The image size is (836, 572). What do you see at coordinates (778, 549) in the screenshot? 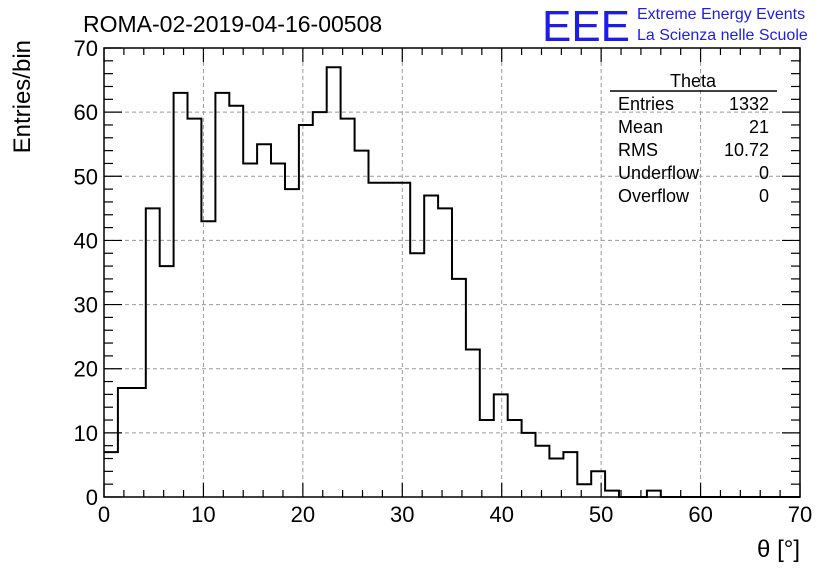
I see `x-axis-label: θ [°]` at bounding box center [778, 549].